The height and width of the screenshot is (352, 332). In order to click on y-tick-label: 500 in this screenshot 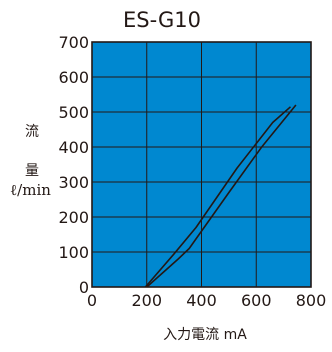, I will do `click(73, 112)`.